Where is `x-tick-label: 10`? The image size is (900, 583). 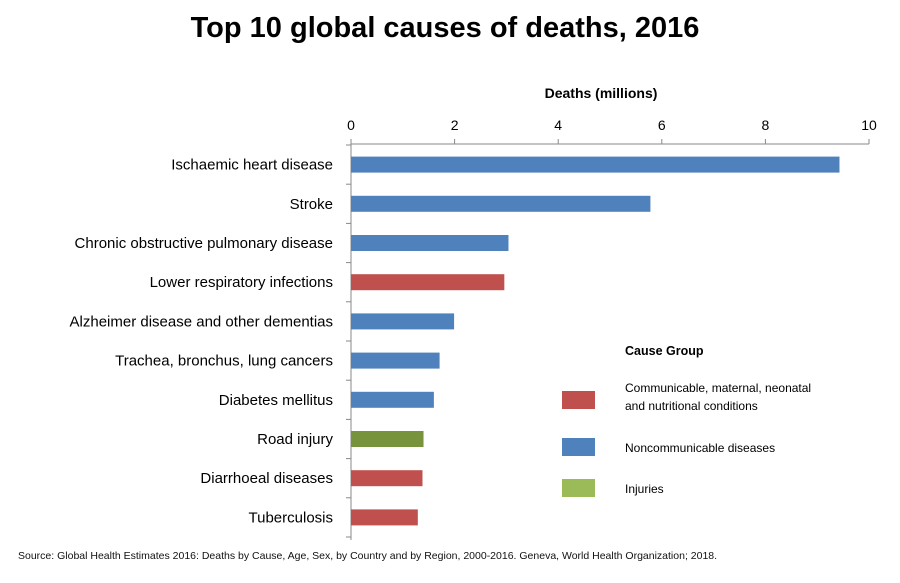
x-tick-label: 10 is located at coordinates (869, 125).